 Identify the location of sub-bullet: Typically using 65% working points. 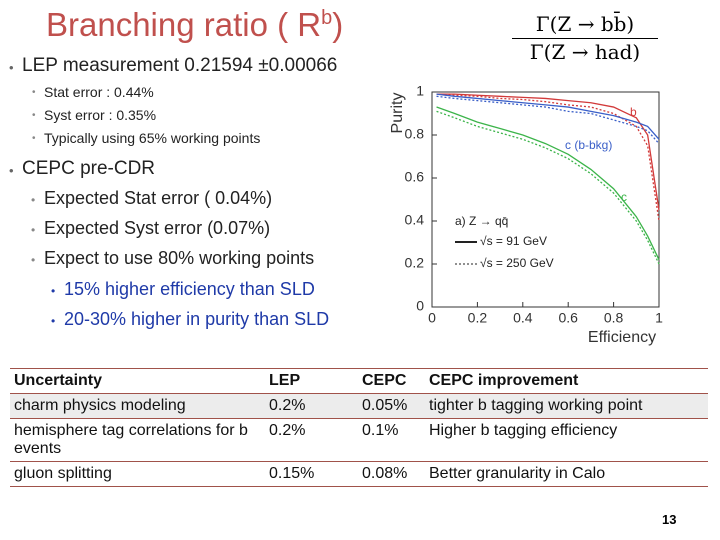
(146, 138).